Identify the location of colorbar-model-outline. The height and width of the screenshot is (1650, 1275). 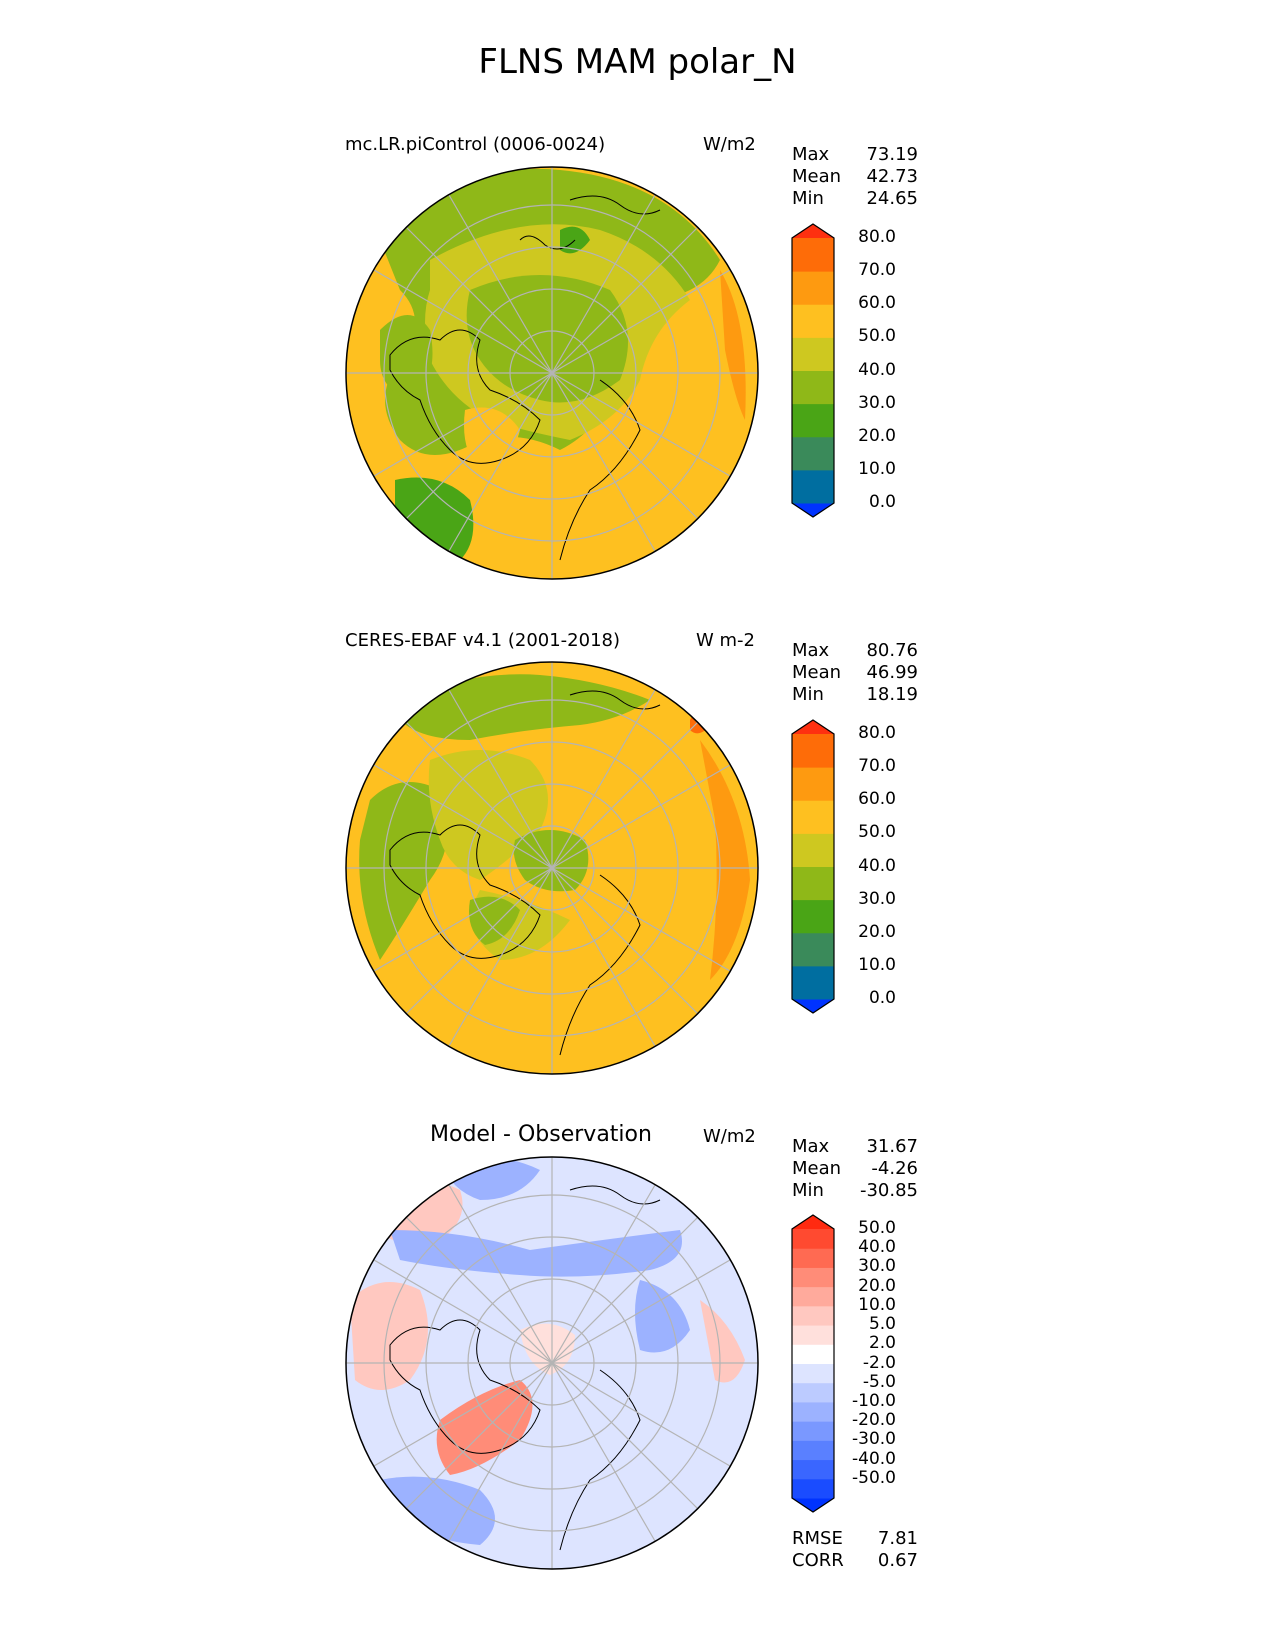
(813, 370).